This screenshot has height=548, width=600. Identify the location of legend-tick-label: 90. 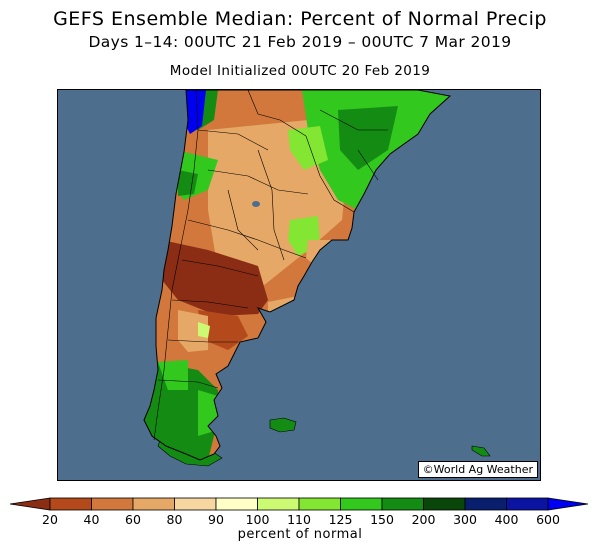
(216, 519).